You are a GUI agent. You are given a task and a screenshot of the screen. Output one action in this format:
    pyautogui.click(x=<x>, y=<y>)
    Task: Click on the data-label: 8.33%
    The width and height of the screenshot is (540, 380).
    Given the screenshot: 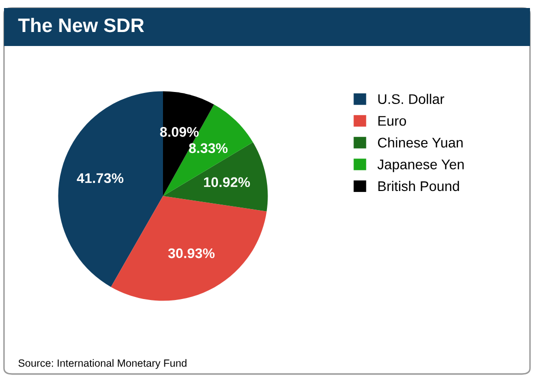 What is the action you would take?
    pyautogui.click(x=208, y=148)
    